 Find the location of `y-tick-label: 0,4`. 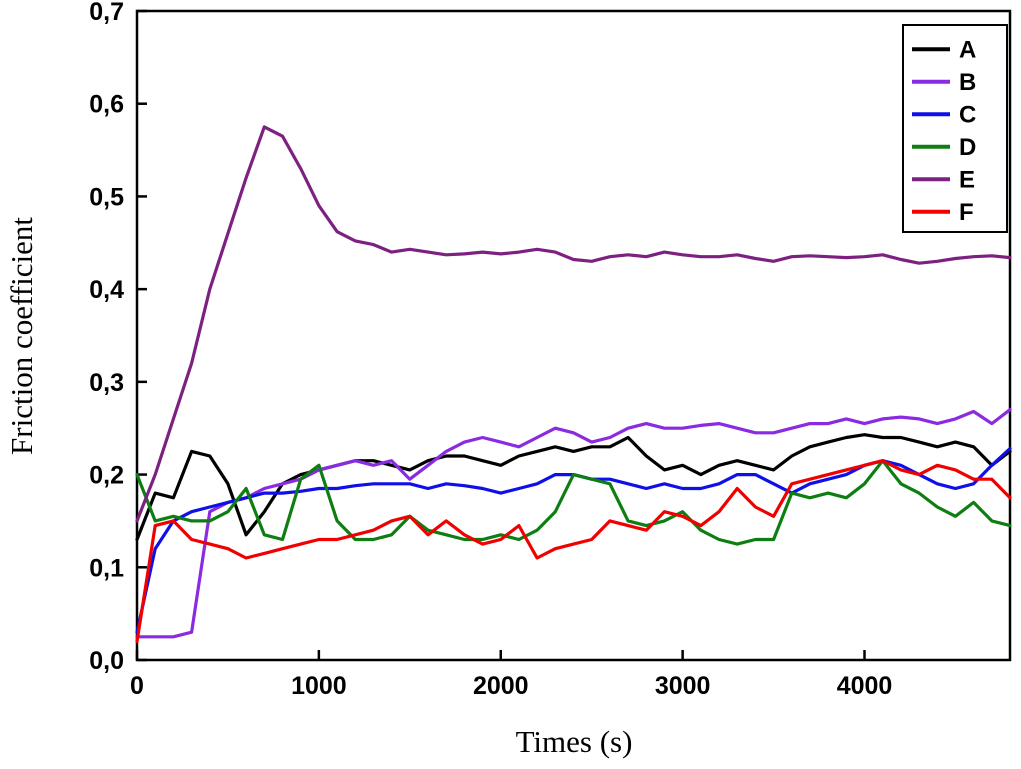

y-tick-label: 0,4 is located at coordinates (106, 290).